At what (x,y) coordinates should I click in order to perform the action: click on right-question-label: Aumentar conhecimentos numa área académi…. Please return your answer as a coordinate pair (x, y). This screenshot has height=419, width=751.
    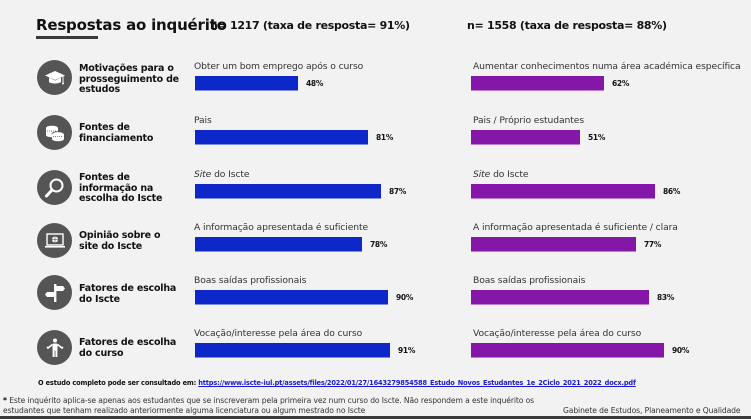
    Looking at the image, I should click on (607, 66).